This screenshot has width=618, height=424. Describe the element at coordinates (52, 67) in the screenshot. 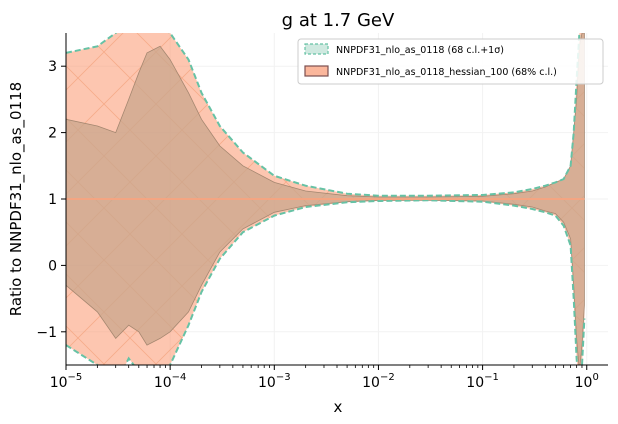

I see `y-tick-label: 3` at that location.